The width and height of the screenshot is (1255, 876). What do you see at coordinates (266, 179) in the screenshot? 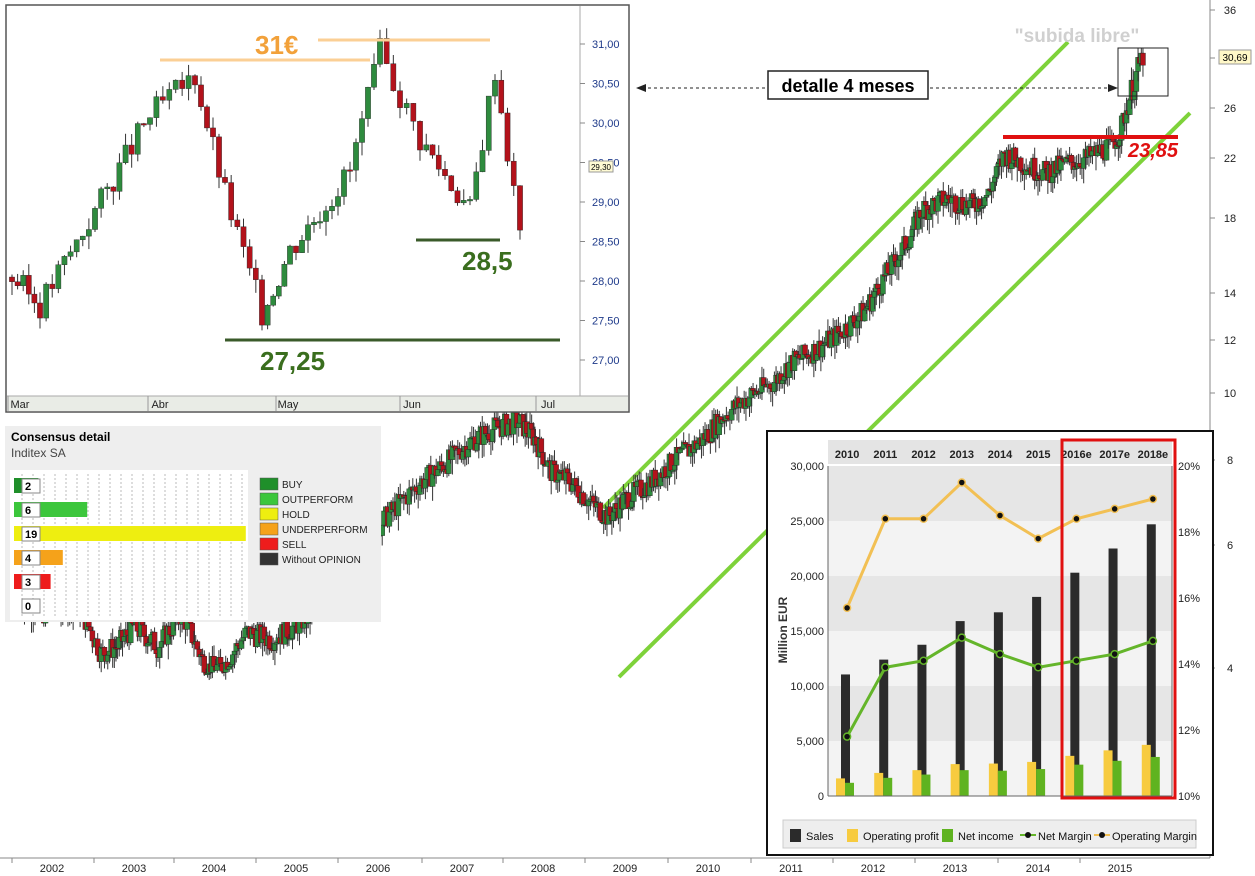
I see `inset-candles` at bounding box center [266, 179].